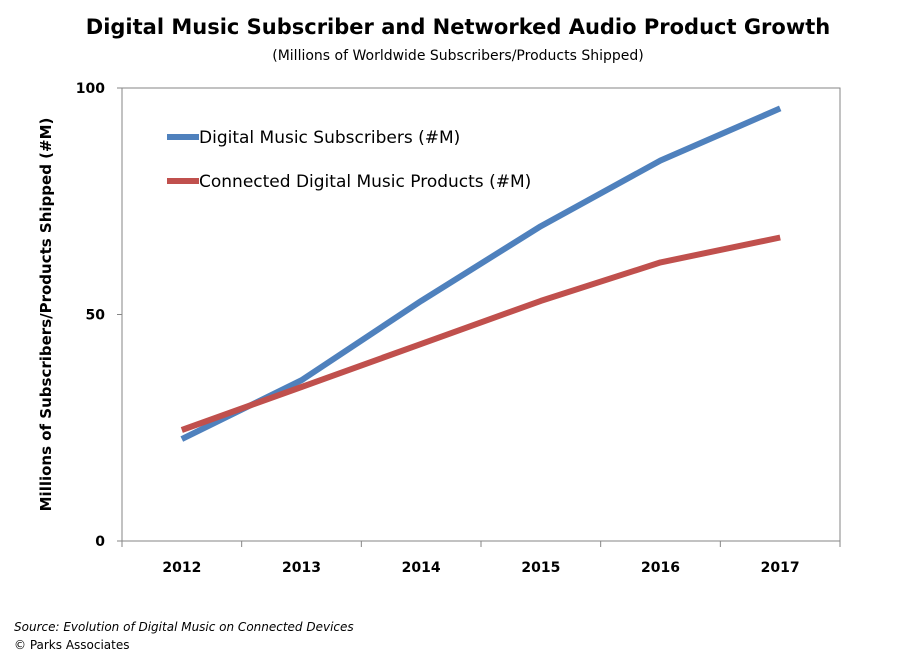  Describe the element at coordinates (181, 568) in the screenshot. I see `x-tick-label: 2012` at that location.